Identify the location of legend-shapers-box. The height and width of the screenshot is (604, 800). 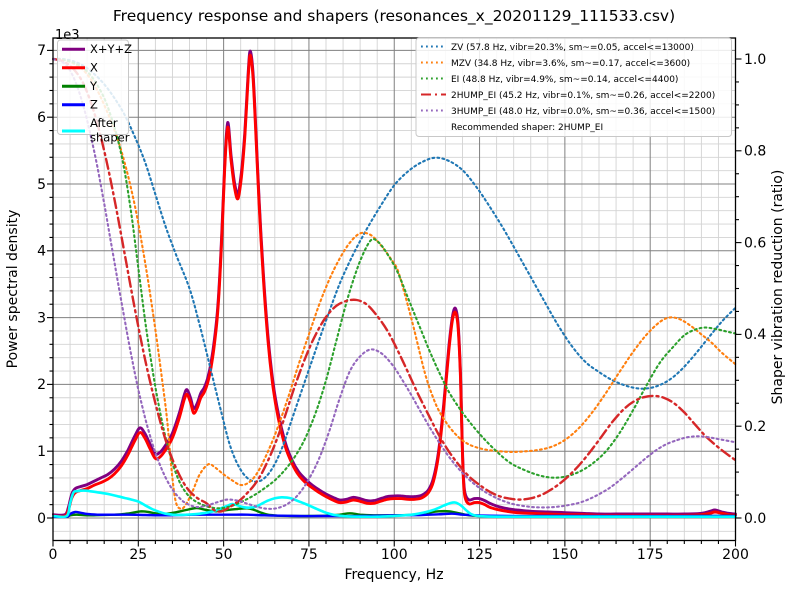
(573, 87).